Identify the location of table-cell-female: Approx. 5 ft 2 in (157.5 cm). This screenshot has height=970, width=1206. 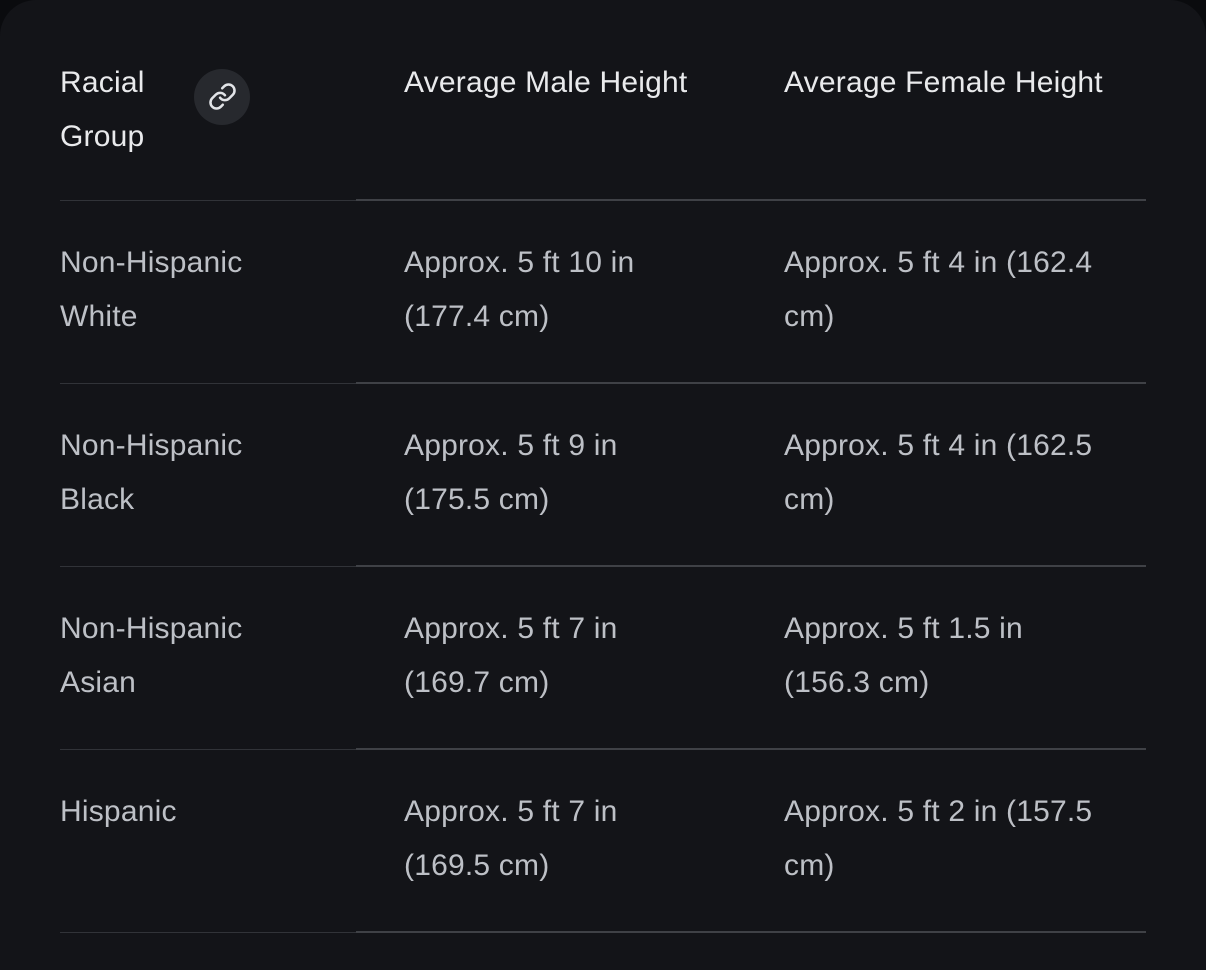
(941, 841).